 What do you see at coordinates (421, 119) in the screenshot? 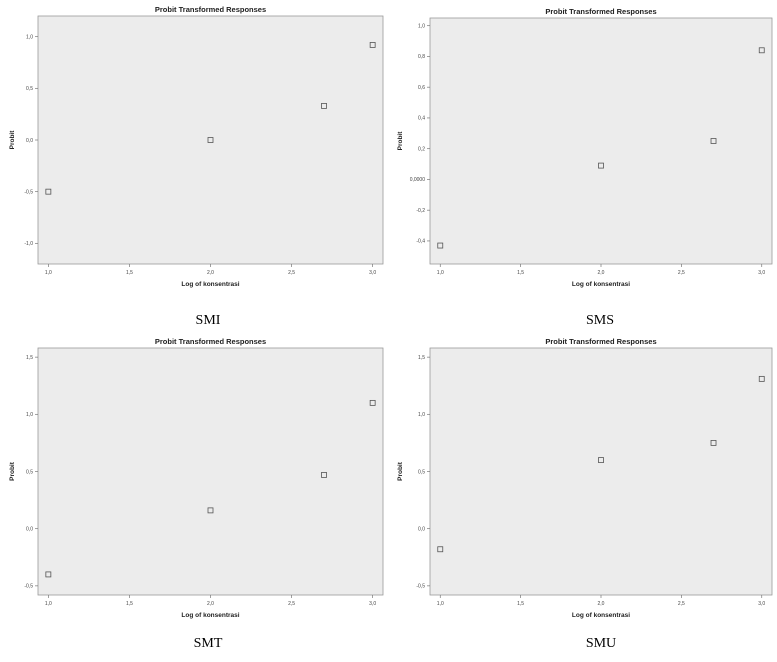
I see `y-tick-label: 0,4` at bounding box center [421, 119].